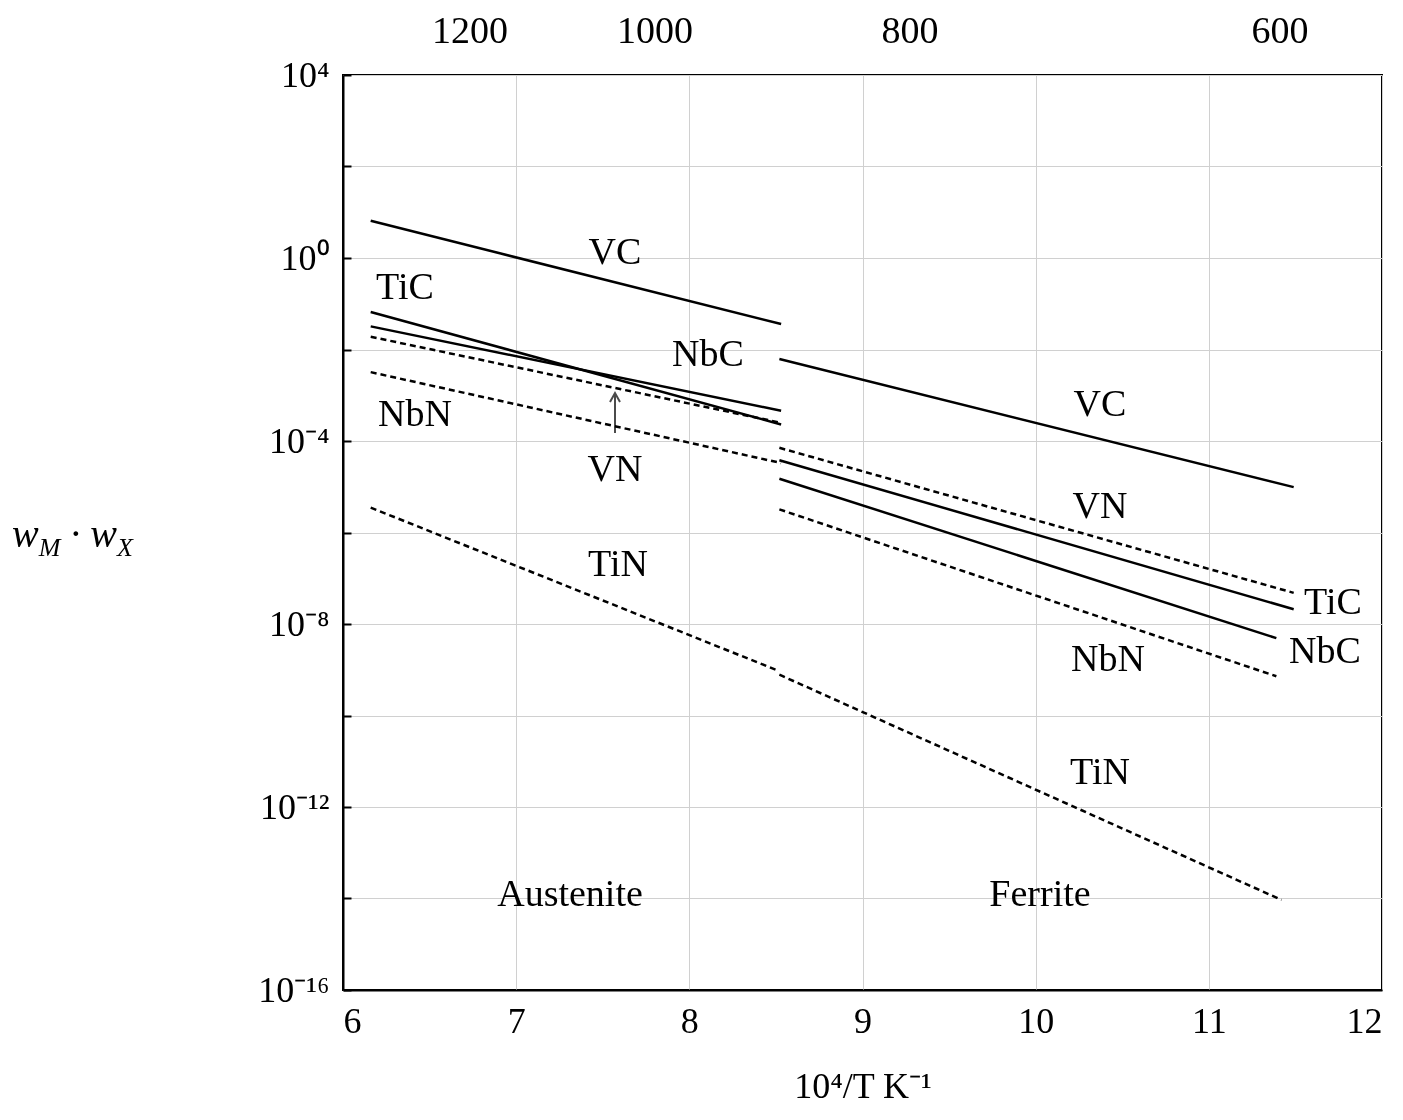 This screenshot has height=1120, width=1403. What do you see at coordinates (1280, 30) in the screenshot?
I see `text: 600` at bounding box center [1280, 30].